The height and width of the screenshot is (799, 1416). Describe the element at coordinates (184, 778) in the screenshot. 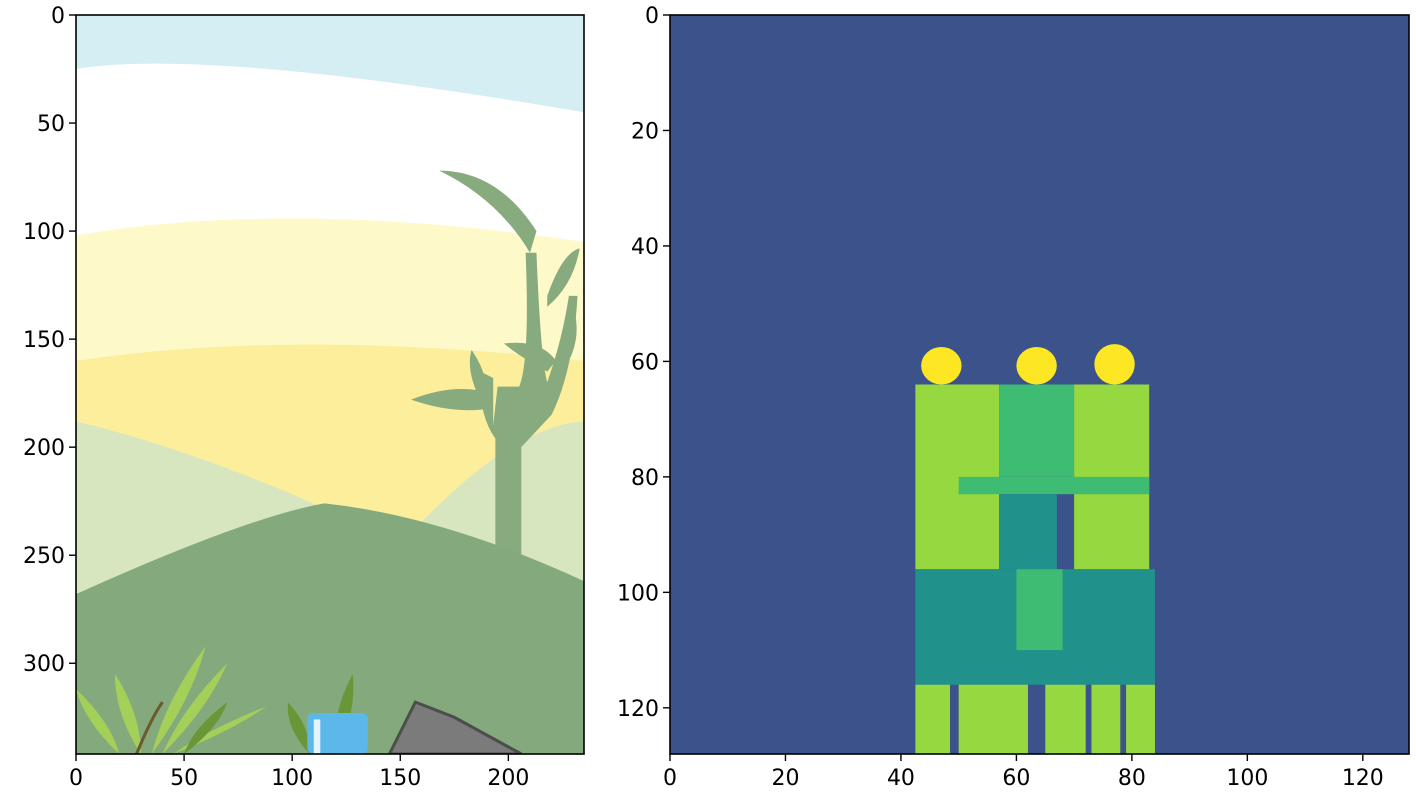

I see `left-x-tick-label: 50` at that location.